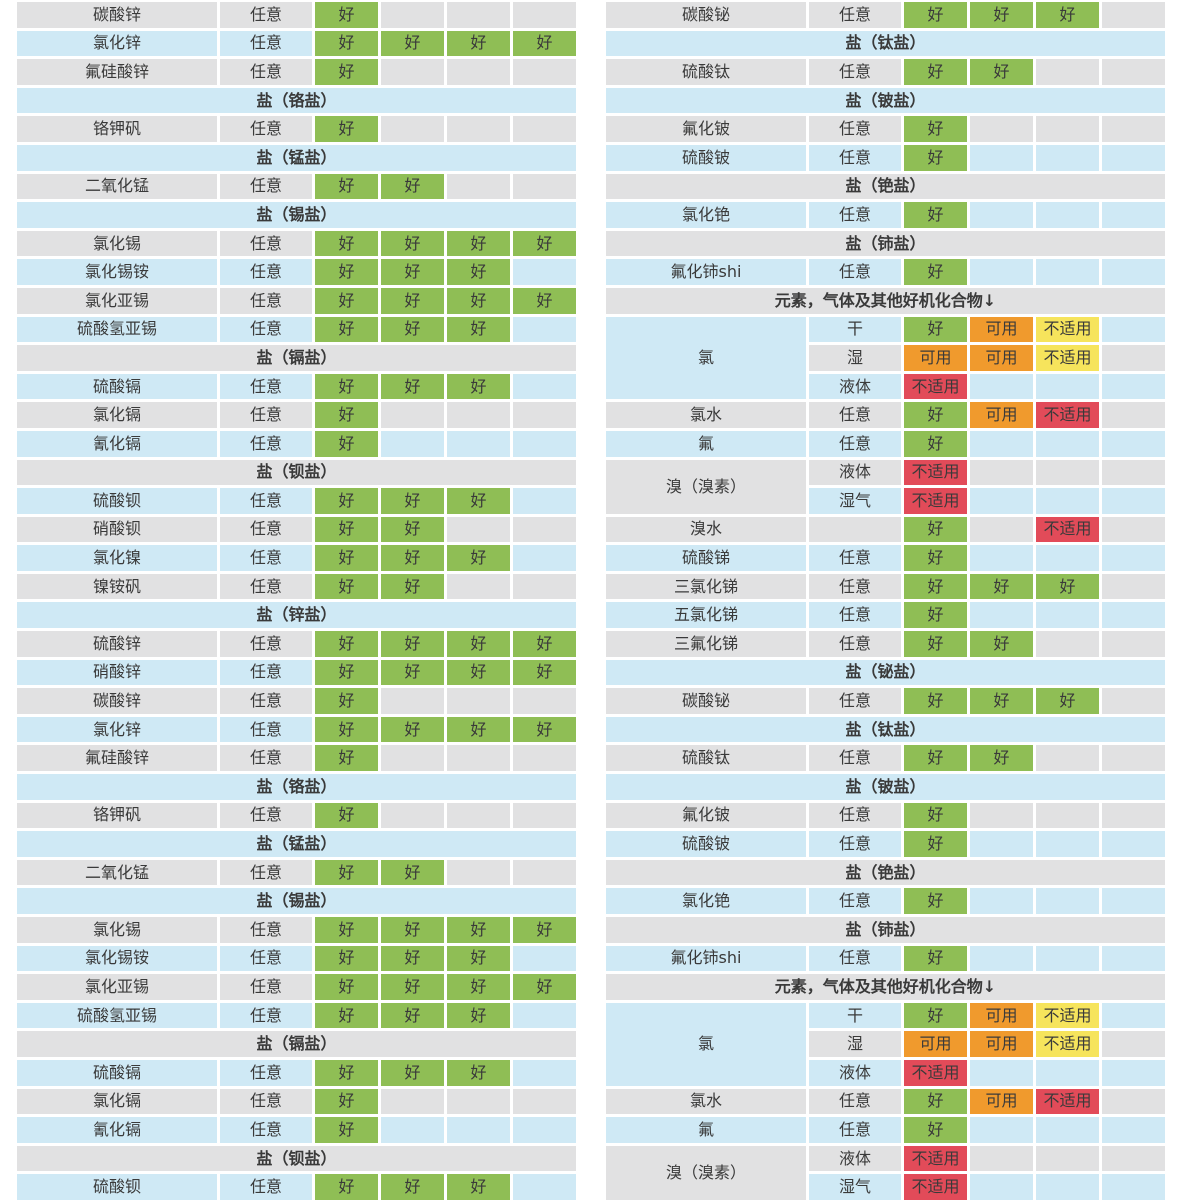 The height and width of the screenshot is (1203, 1199). Describe the element at coordinates (855, 329) in the screenshot. I see `condition-cell: 干` at that location.